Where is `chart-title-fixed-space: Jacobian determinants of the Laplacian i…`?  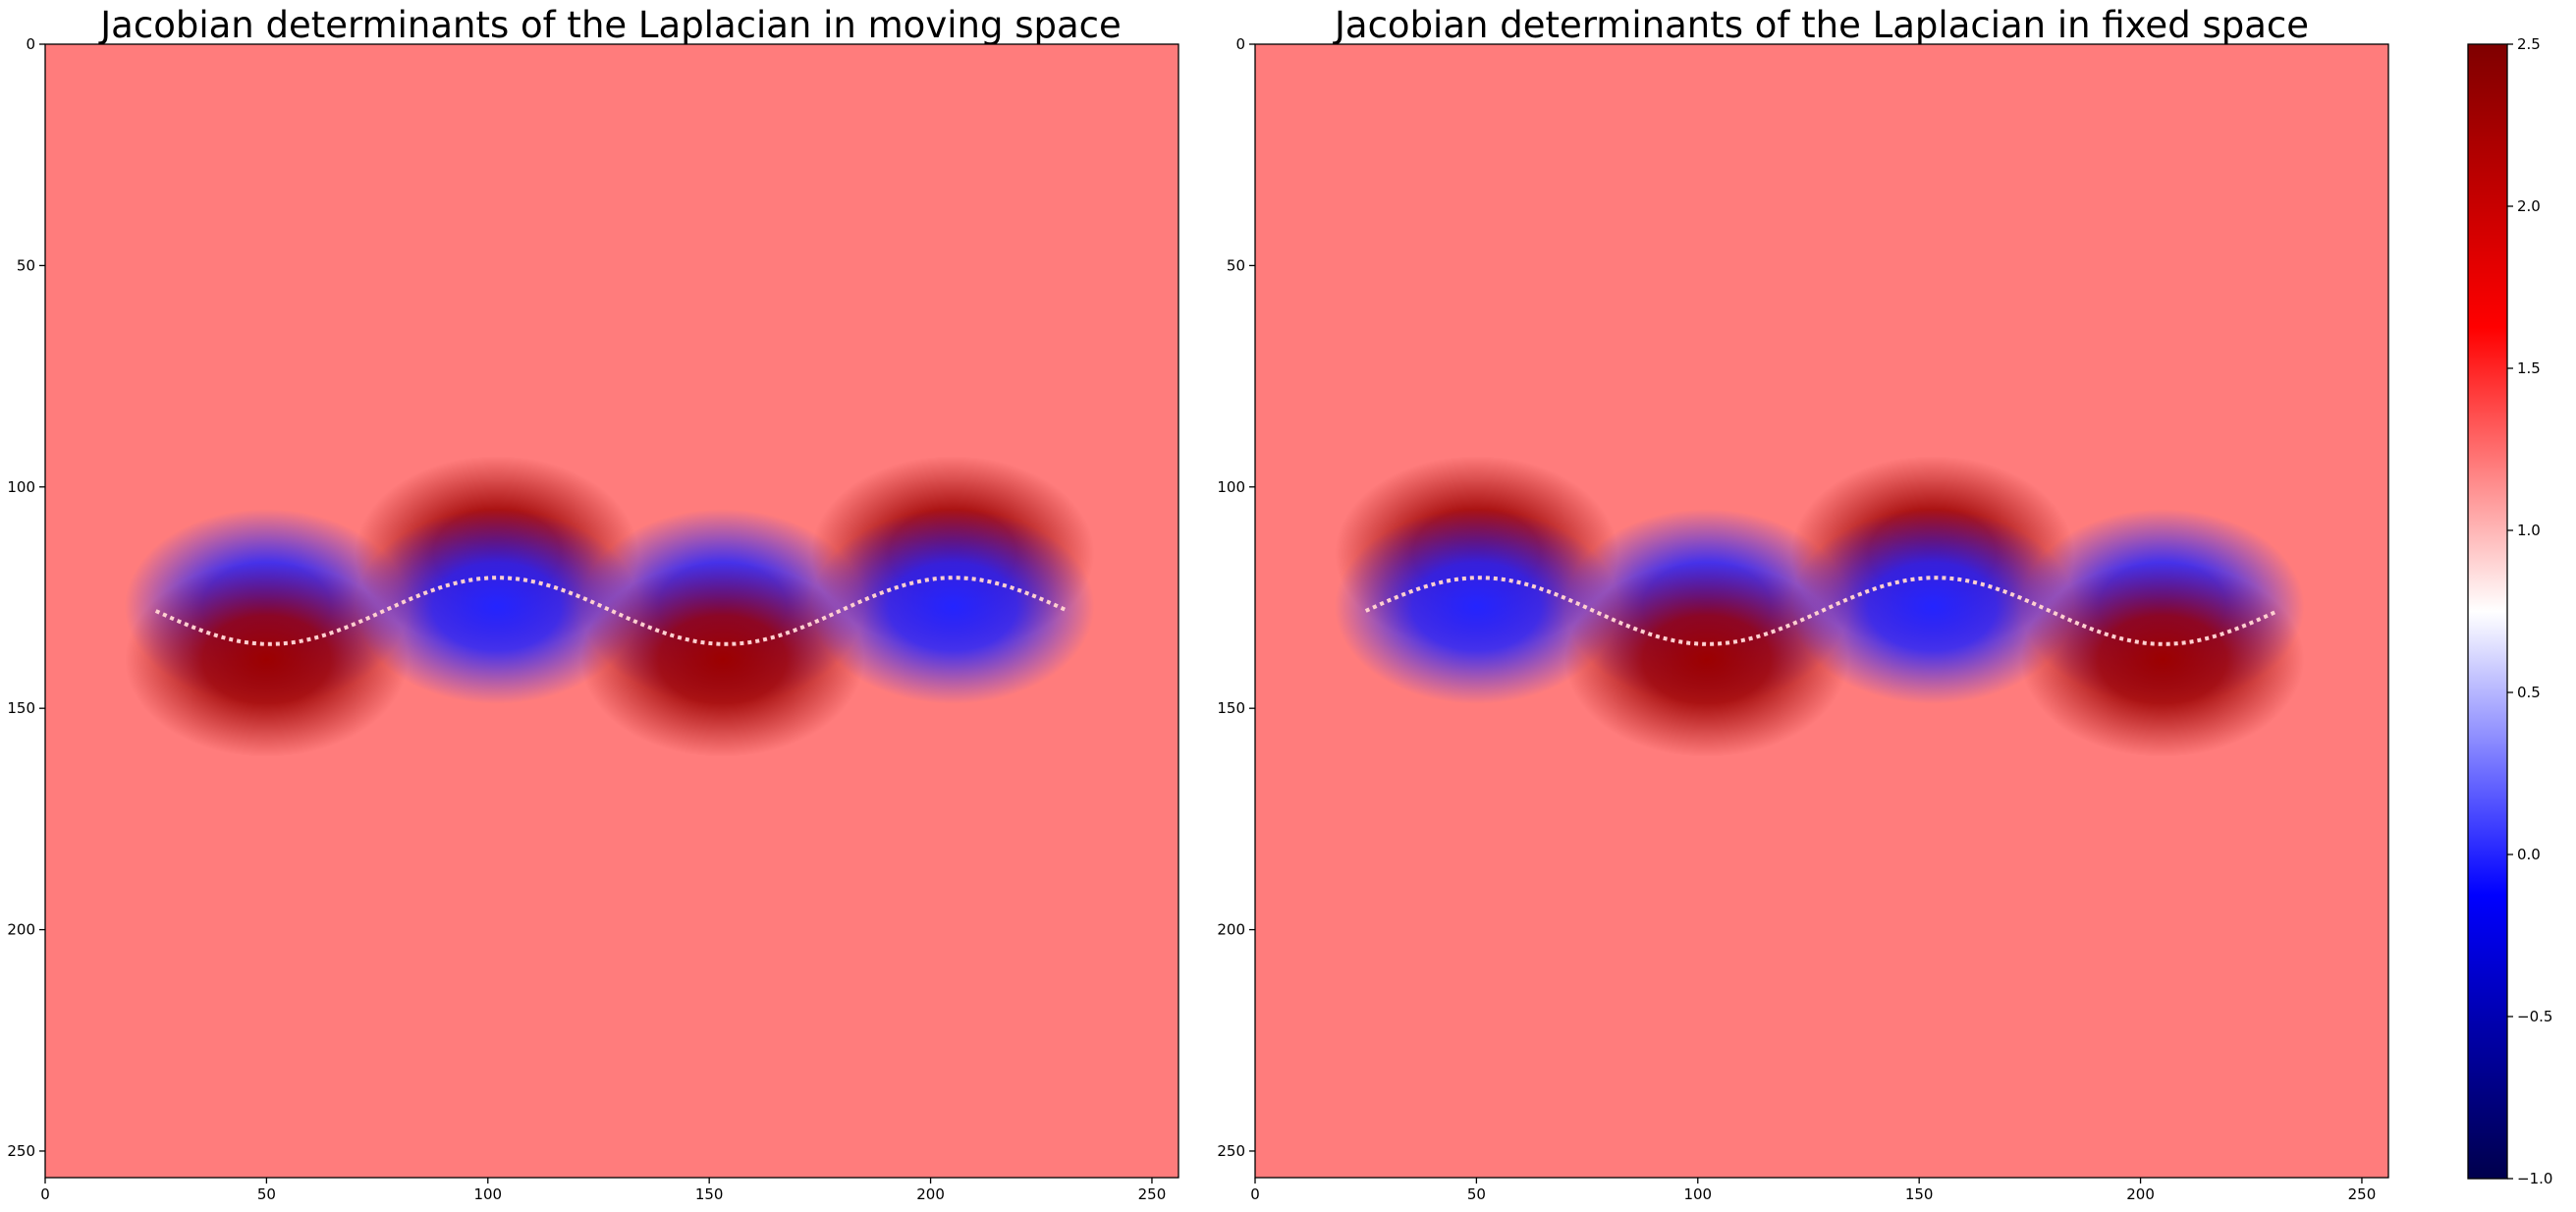 chart-title-fixed-space: Jacobian determinants of the Laplacian i… is located at coordinates (1821, 25).